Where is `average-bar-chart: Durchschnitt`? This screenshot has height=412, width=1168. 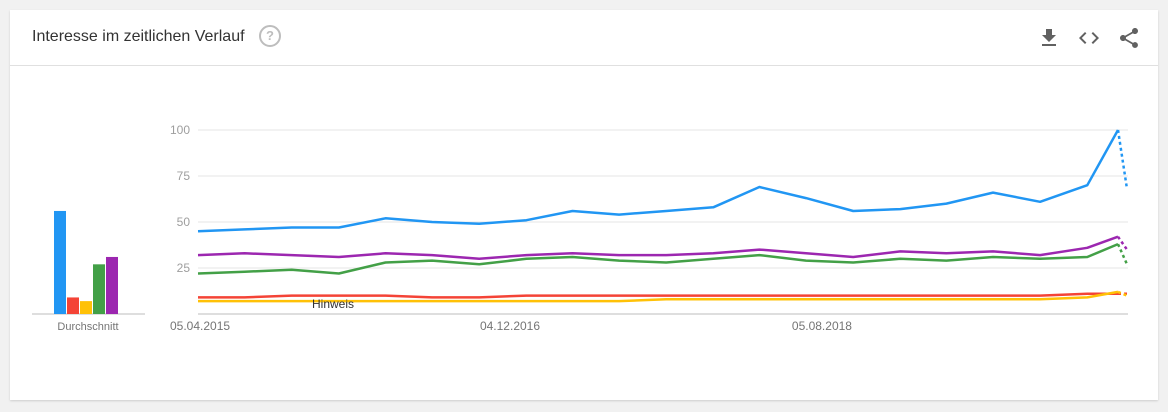 average-bar-chart: Durchschnitt is located at coordinates (88, 271).